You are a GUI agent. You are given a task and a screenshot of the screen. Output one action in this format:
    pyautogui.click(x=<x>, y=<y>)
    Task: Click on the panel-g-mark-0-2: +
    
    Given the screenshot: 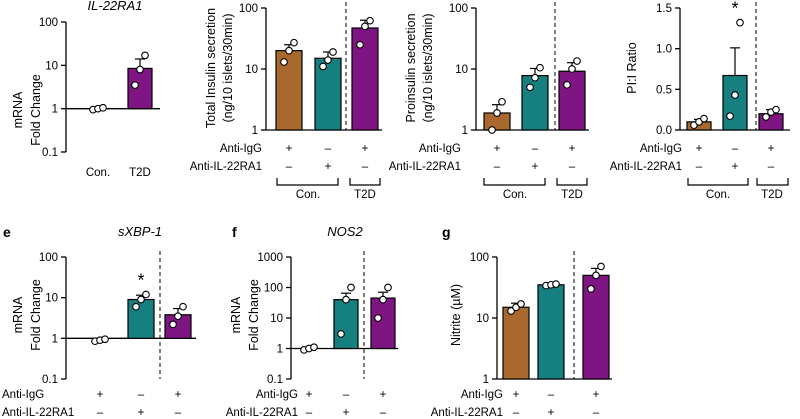 What is the action you would take?
    pyautogui.click(x=596, y=395)
    